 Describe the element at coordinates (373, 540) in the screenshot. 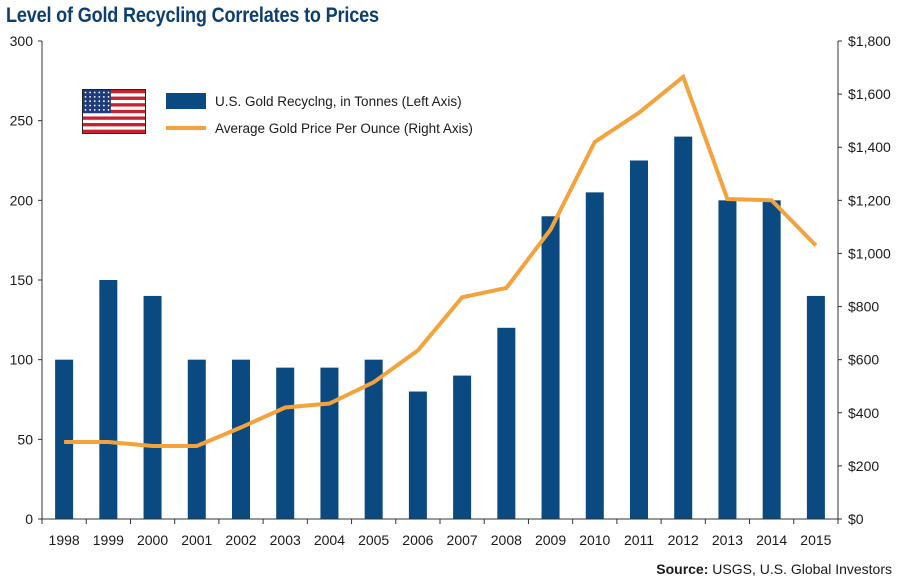

I see `x-tick-label: 2005` at that location.